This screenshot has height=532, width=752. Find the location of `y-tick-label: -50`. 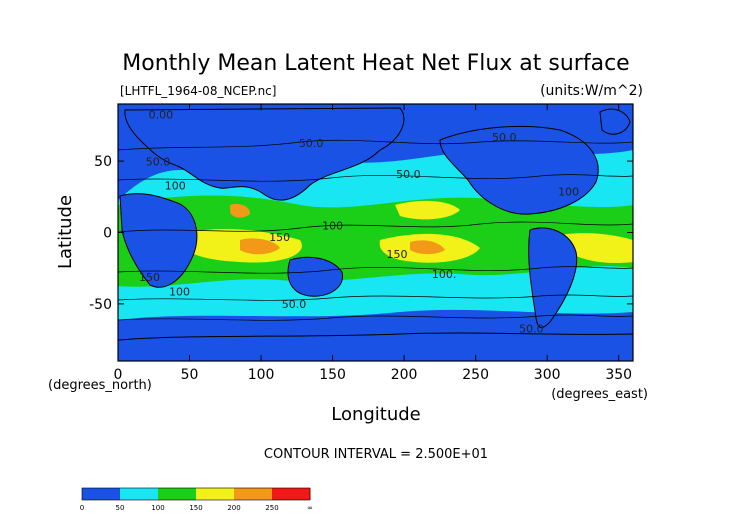

y-tick-label: -50 is located at coordinates (100, 305).